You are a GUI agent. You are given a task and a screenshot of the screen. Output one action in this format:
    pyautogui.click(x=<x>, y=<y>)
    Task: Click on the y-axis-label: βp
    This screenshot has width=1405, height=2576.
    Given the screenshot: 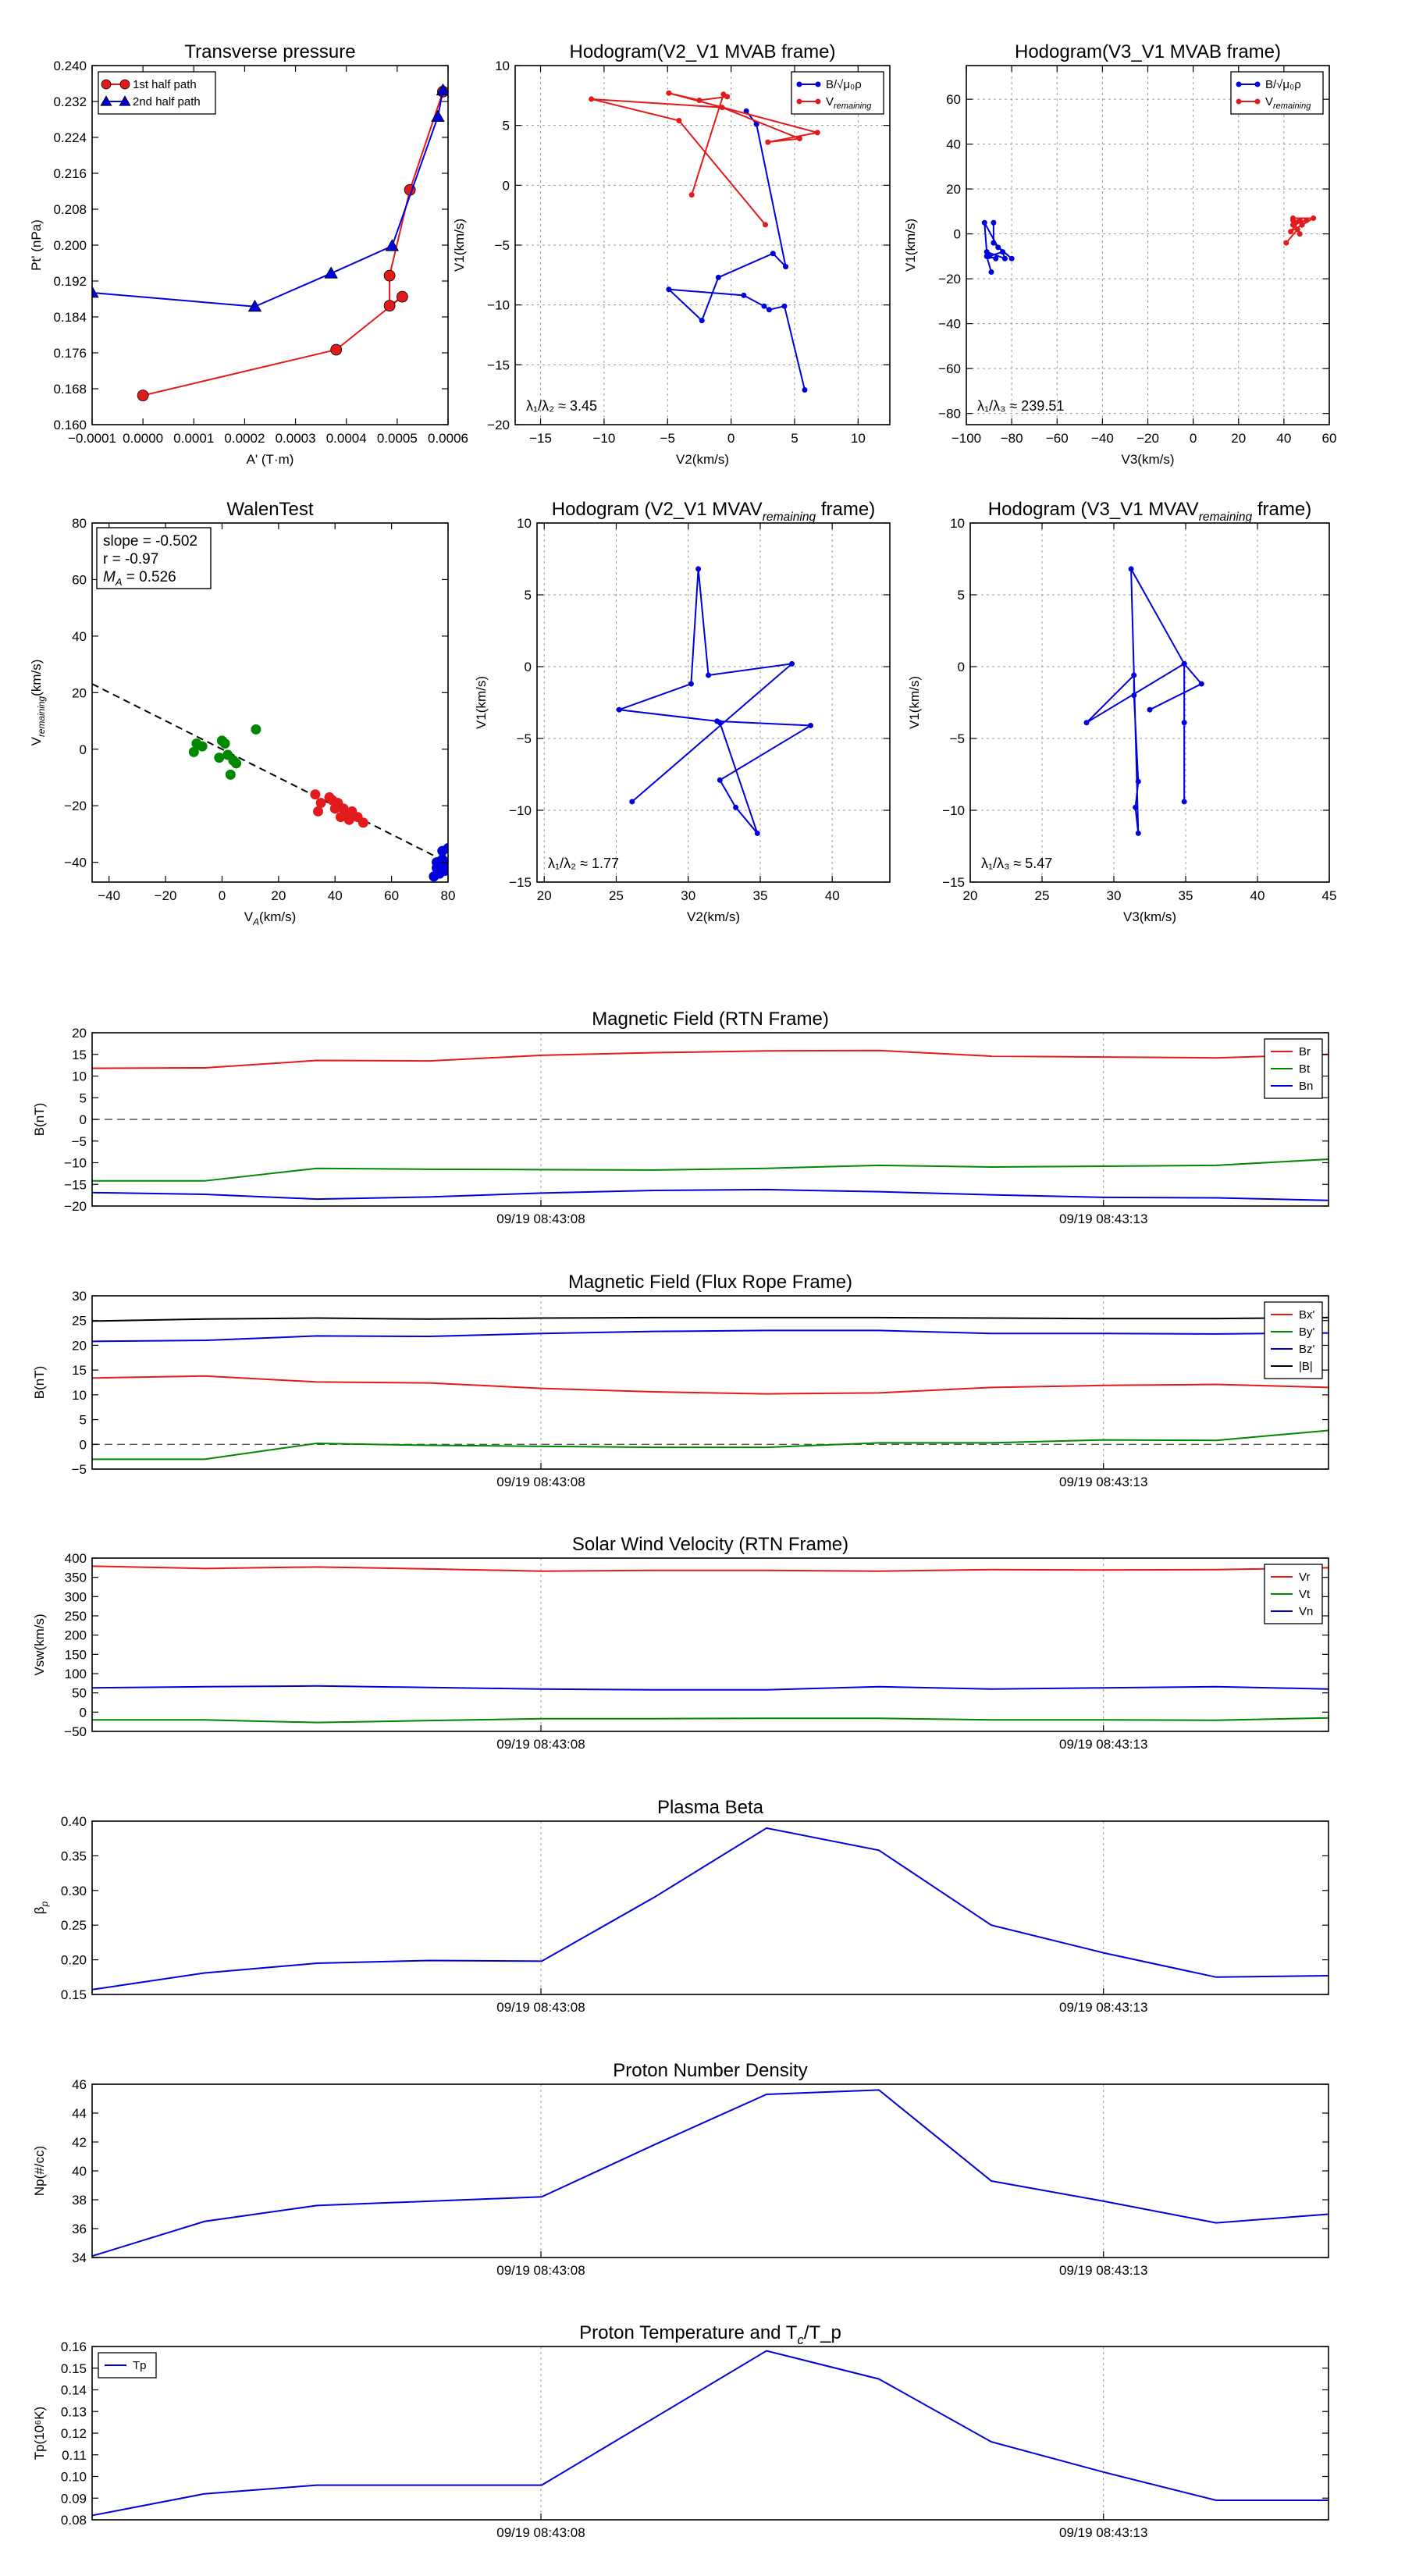 What is the action you would take?
    pyautogui.click(x=41, y=1907)
    